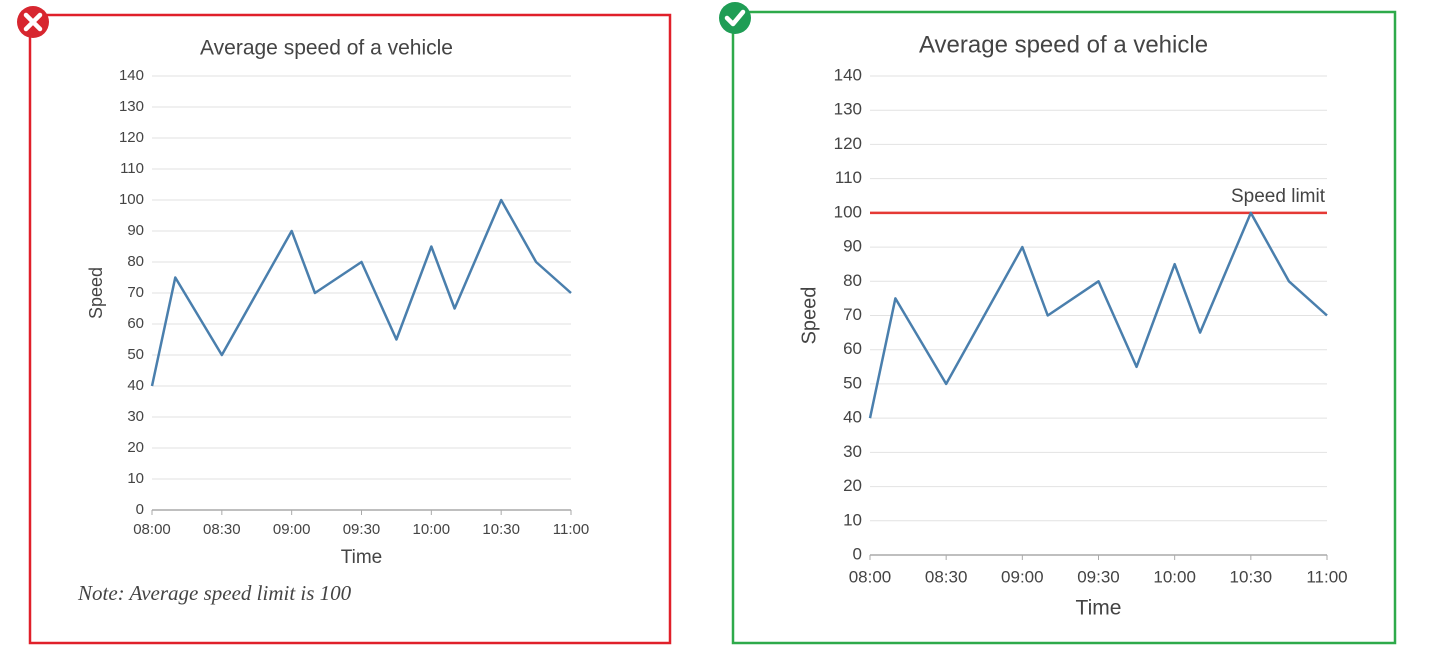 The image size is (1432, 665). Describe the element at coordinates (735, 18) in the screenshot. I see `good-icon` at that location.